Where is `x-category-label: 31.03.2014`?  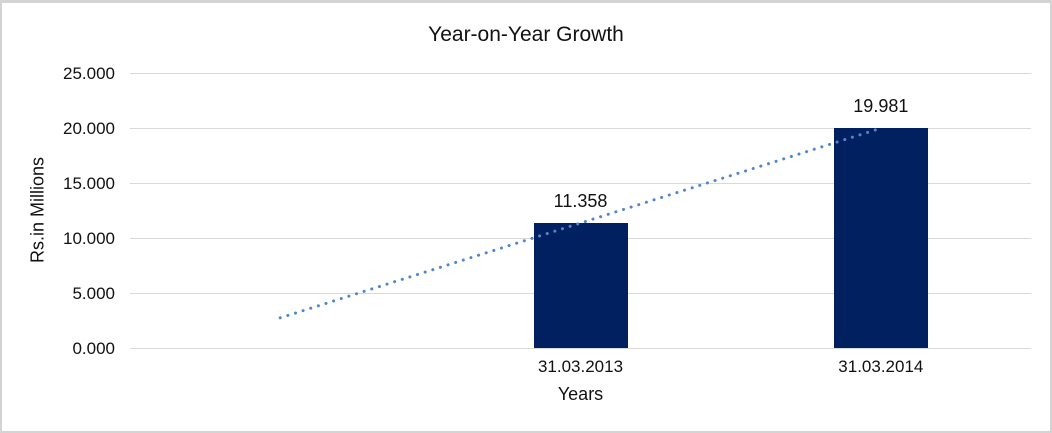
x-category-label: 31.03.2014 is located at coordinates (881, 366).